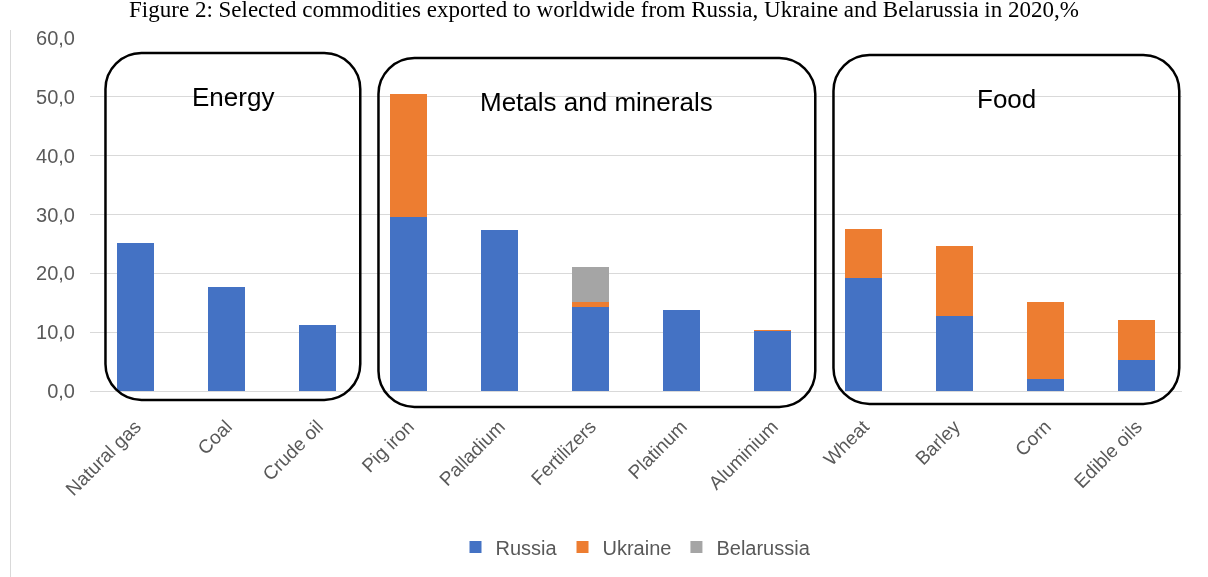 The height and width of the screenshot is (577, 1208). What do you see at coordinates (55, 214) in the screenshot?
I see `y-tick-label: 30,0` at bounding box center [55, 214].